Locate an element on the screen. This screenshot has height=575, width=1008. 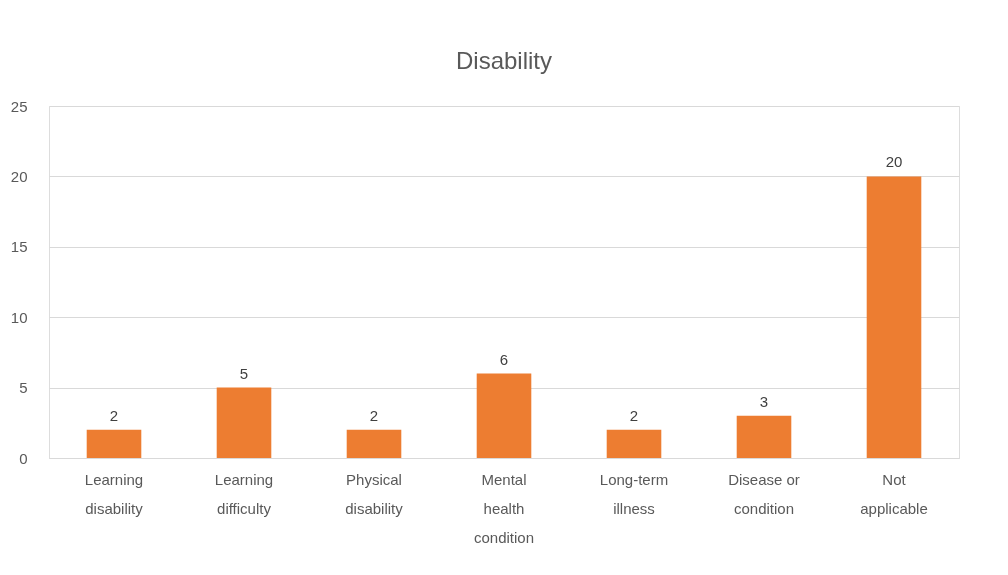
y-tick-label: 25 is located at coordinates (19, 106).